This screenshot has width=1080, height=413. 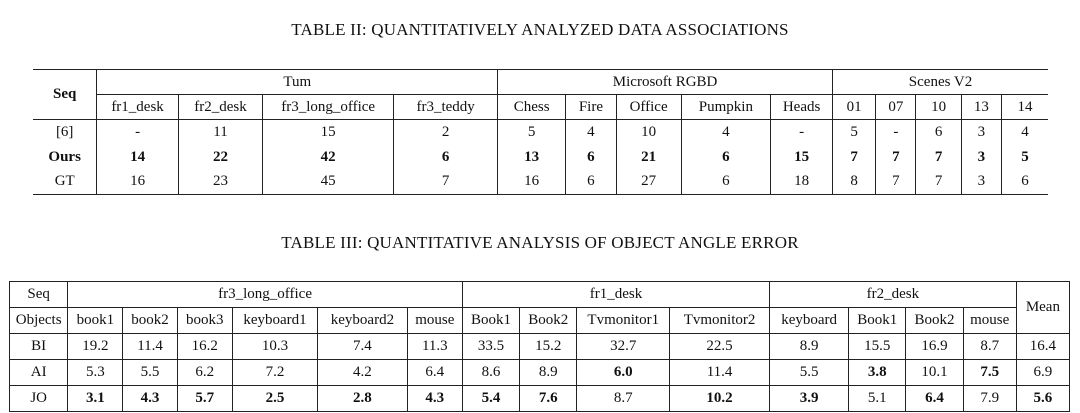 What do you see at coordinates (989, 346) in the screenshot?
I see `table-cell: 8.7` at bounding box center [989, 346].